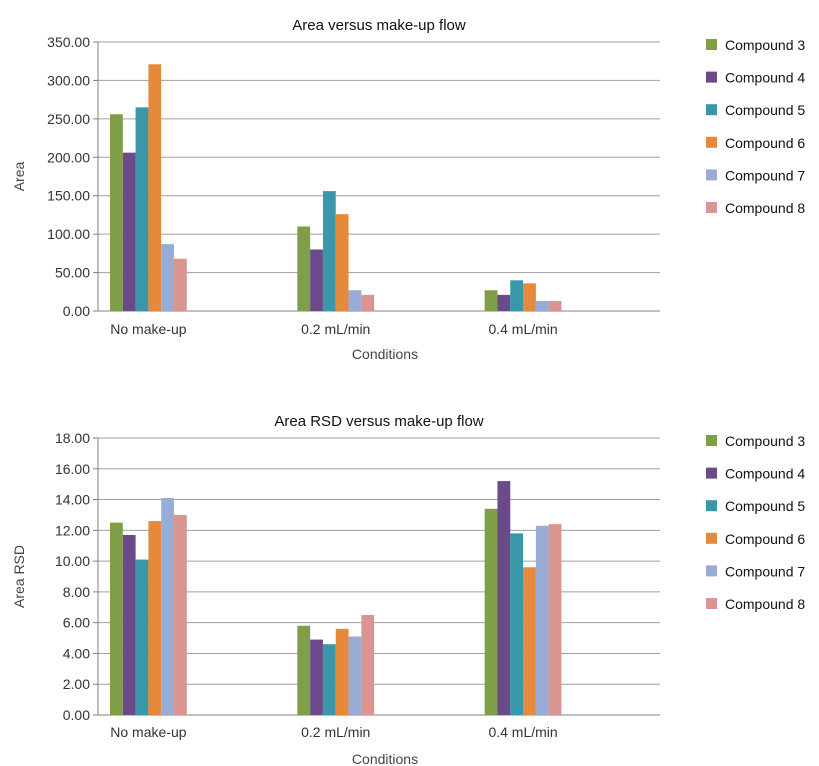  I want to click on y-tick-label: 8.00, so click(76, 592).